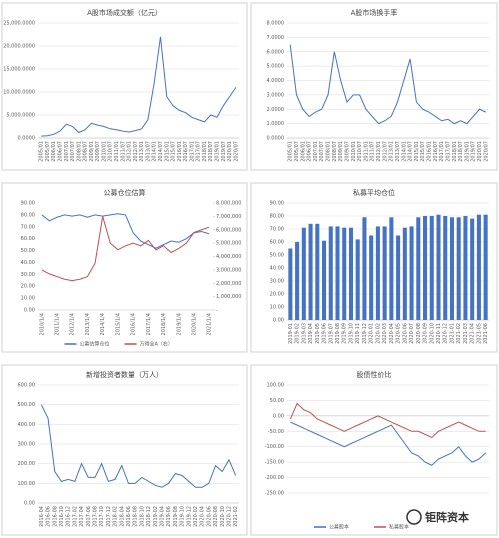 The image size is (499, 538). I want to click on x-tick-label: 2021/1/4, so click(210, 324).